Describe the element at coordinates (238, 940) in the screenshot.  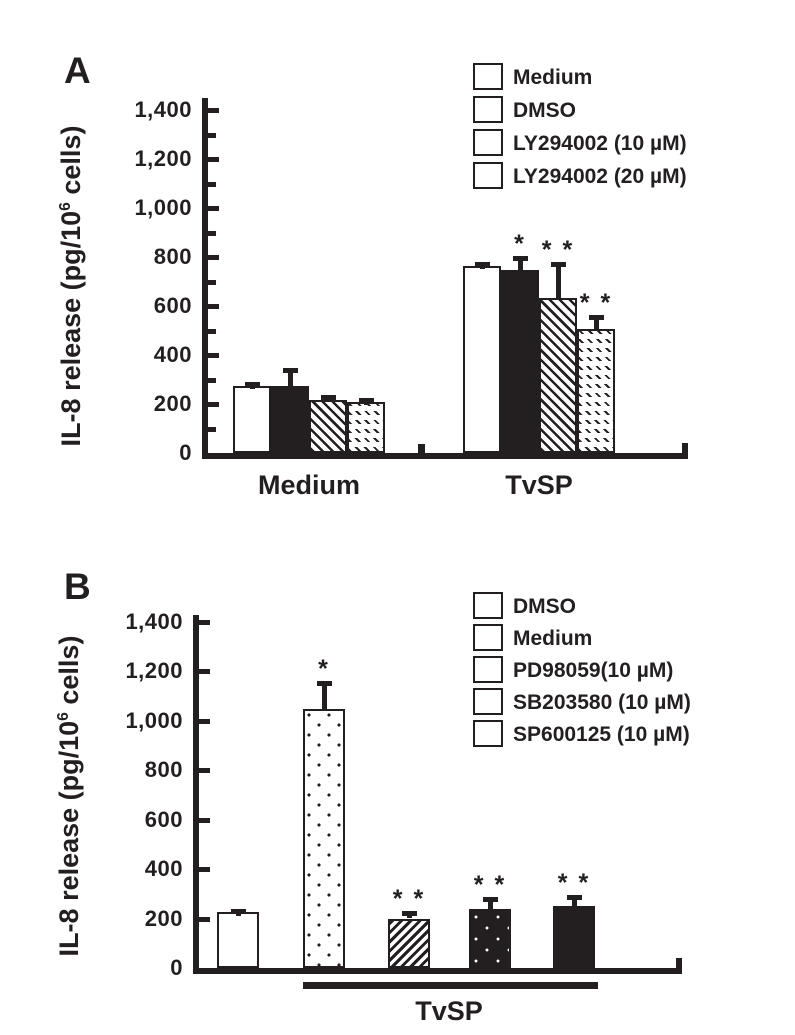
I see `bar-dmso` at that location.